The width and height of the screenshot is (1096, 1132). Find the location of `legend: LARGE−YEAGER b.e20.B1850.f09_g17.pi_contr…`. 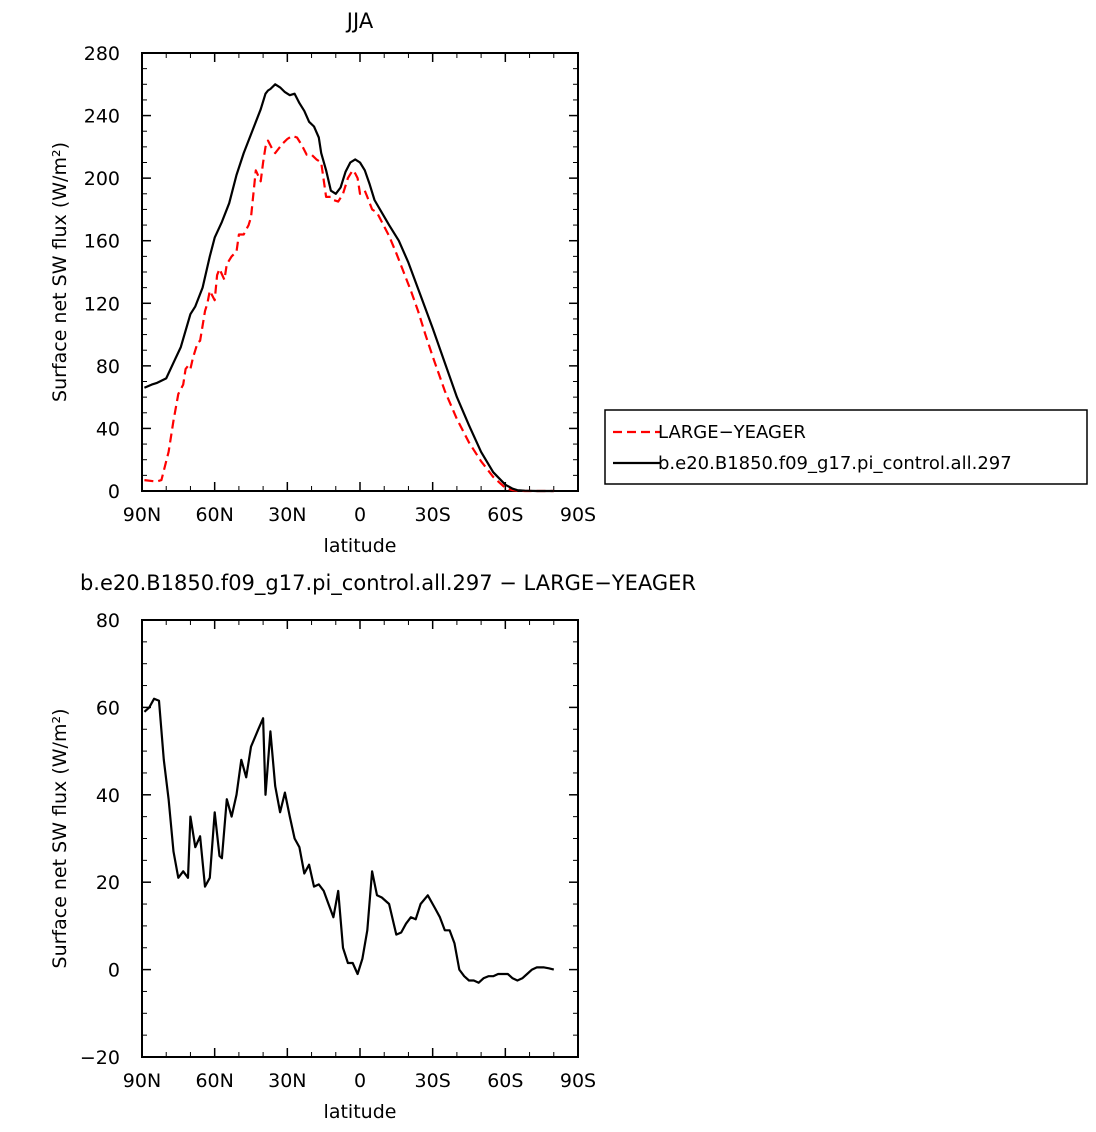

legend: LARGE−YEAGER b.e20.B1850.f09_g17.pi_contr… is located at coordinates (846, 447).